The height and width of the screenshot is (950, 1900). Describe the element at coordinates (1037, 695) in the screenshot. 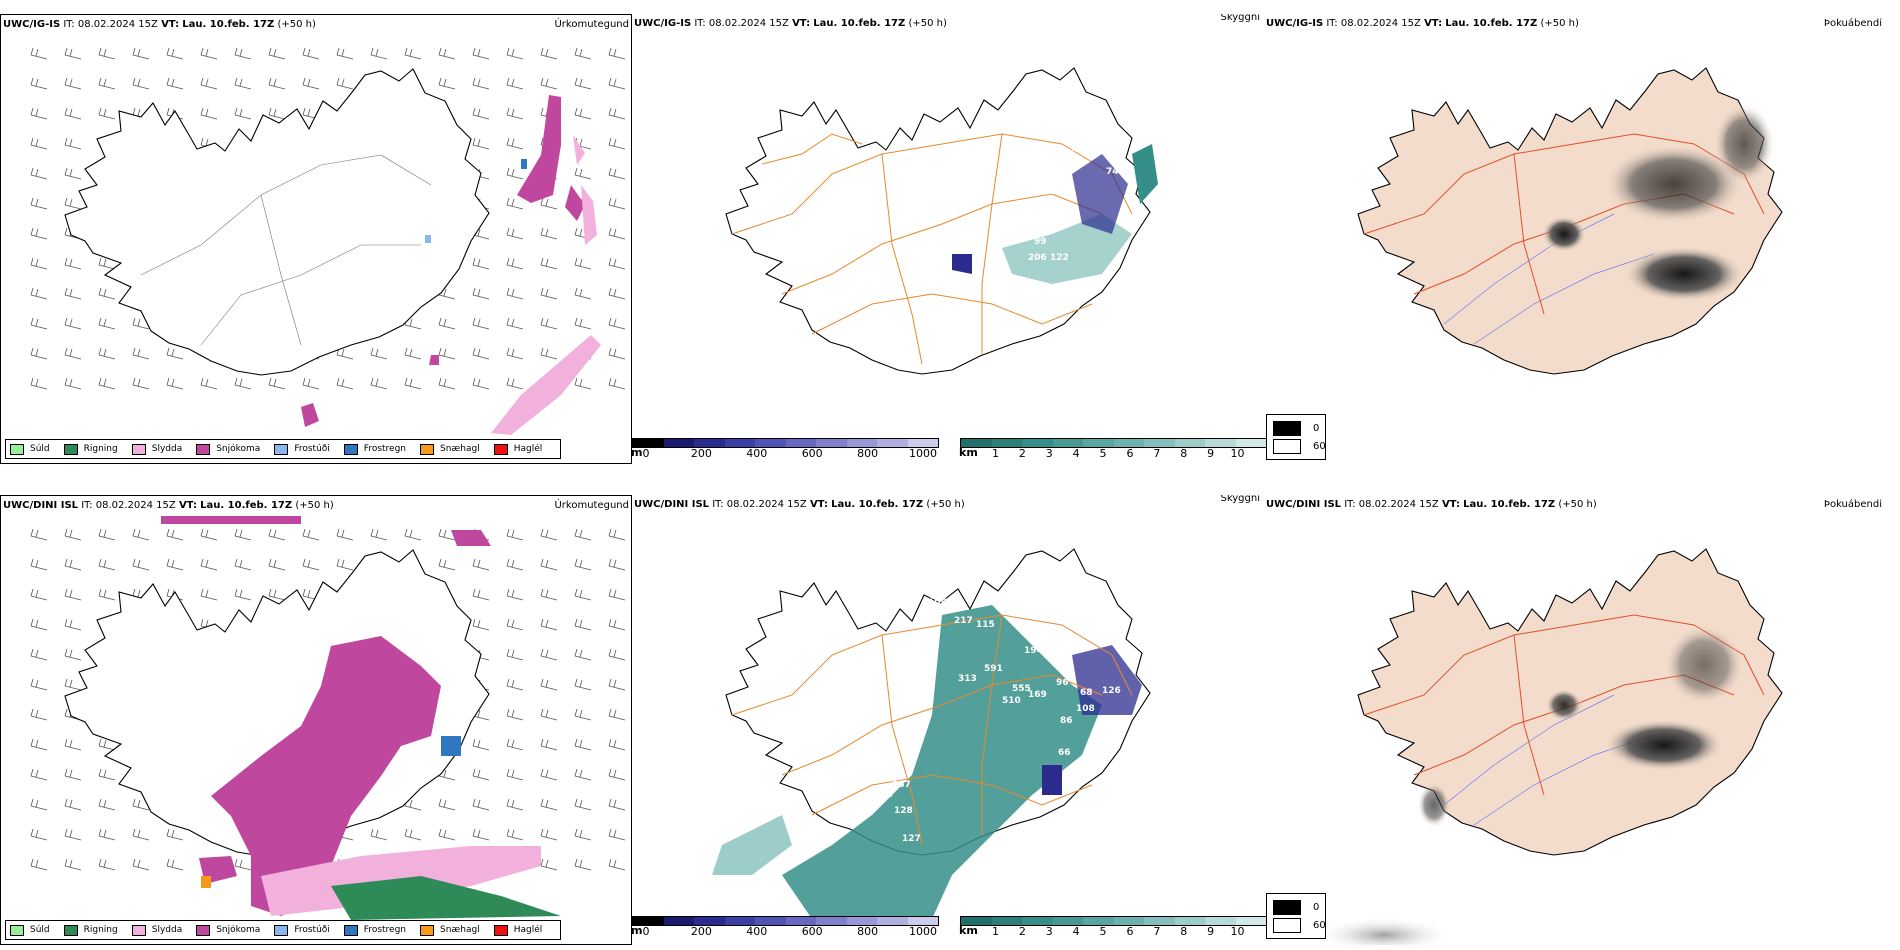

I see `visibility-value-label: 169` at that location.